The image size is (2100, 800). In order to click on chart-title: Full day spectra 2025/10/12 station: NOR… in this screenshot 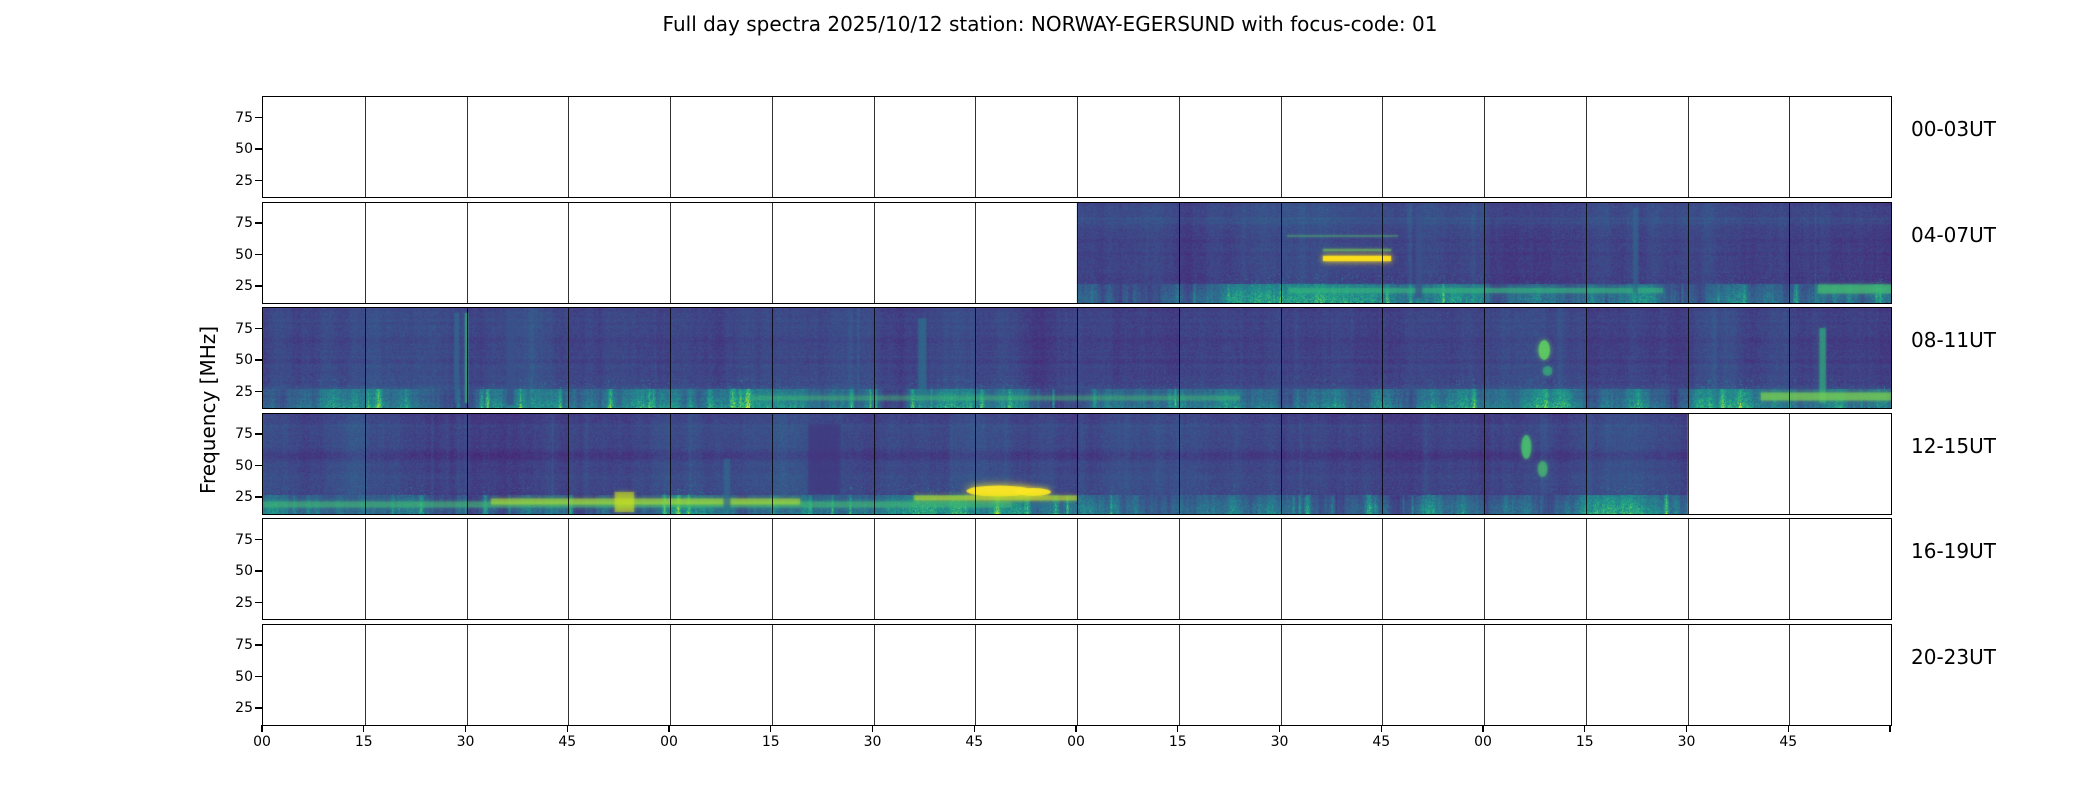, I will do `click(1050, 24)`.